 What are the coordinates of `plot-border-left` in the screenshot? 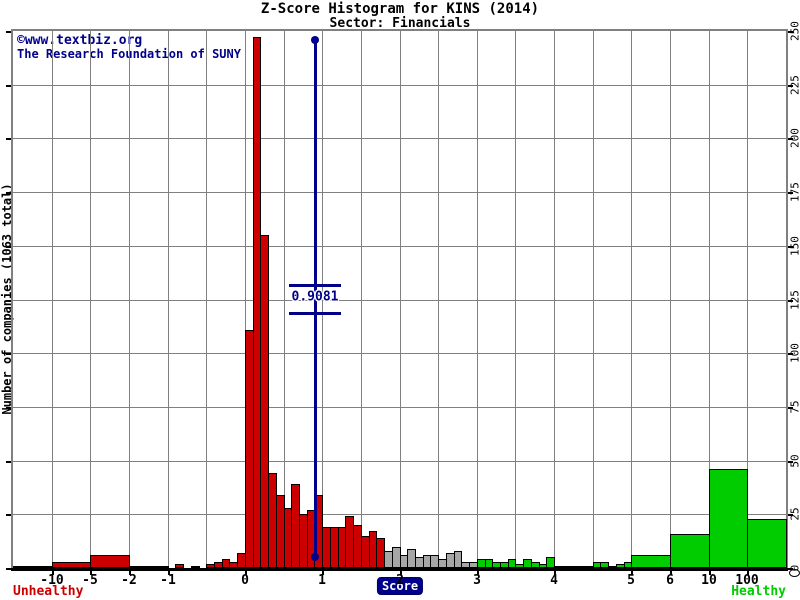 It's located at (12, 299).